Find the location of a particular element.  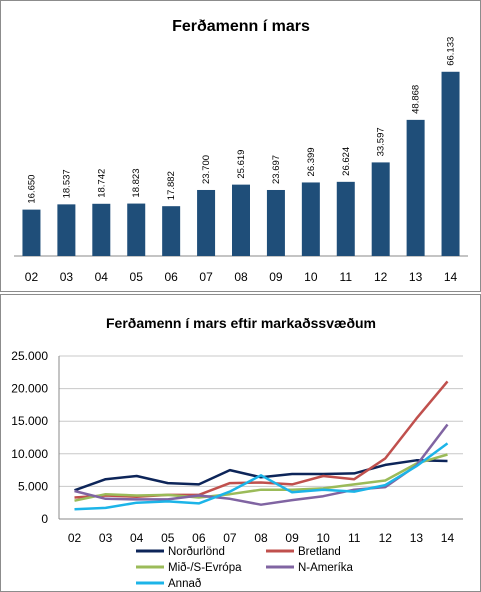

data-label: 17.882 is located at coordinates (171, 185).